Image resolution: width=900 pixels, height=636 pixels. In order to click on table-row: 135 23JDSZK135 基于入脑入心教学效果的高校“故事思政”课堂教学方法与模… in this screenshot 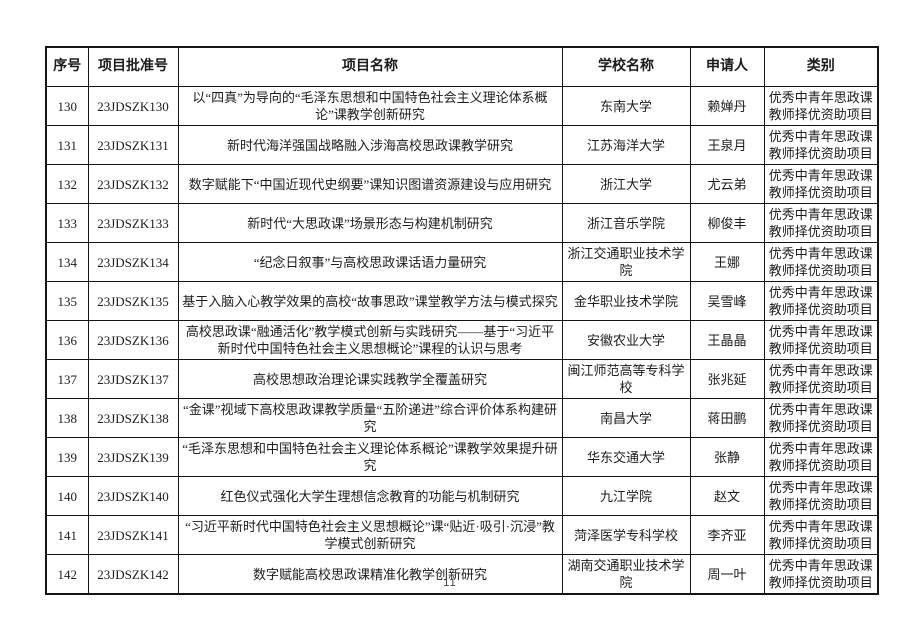, I will do `click(462, 301)`.